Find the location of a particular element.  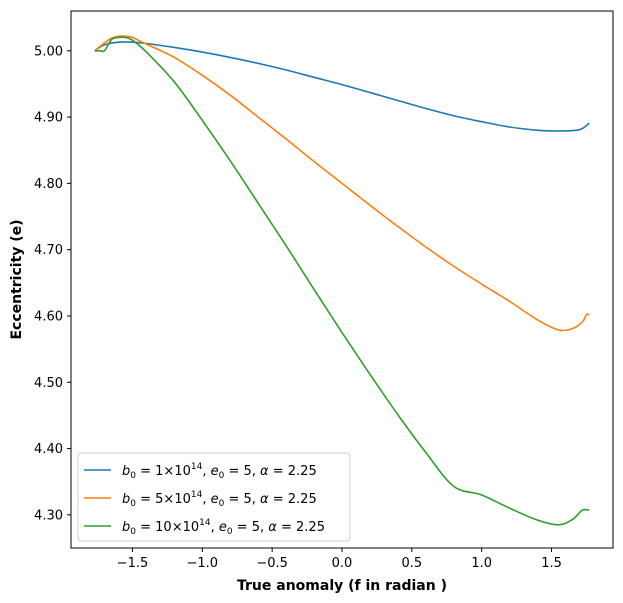

x-tick-label: 0.0 is located at coordinates (342, 563).